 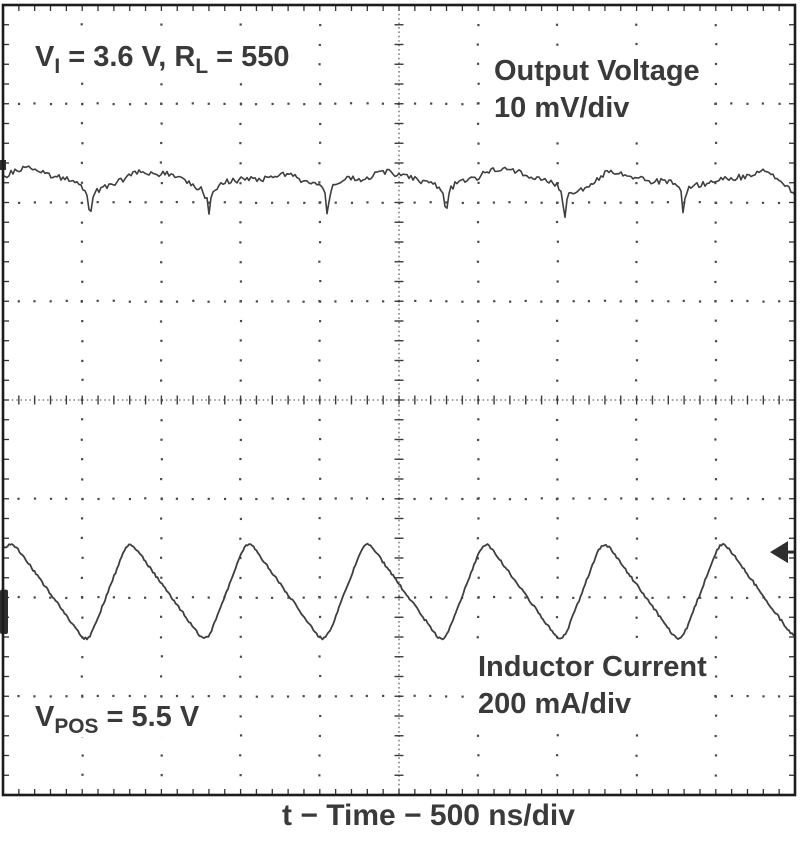 What do you see at coordinates (249, 57) in the screenshot?
I see `annotation-text: = 550` at bounding box center [249, 57].